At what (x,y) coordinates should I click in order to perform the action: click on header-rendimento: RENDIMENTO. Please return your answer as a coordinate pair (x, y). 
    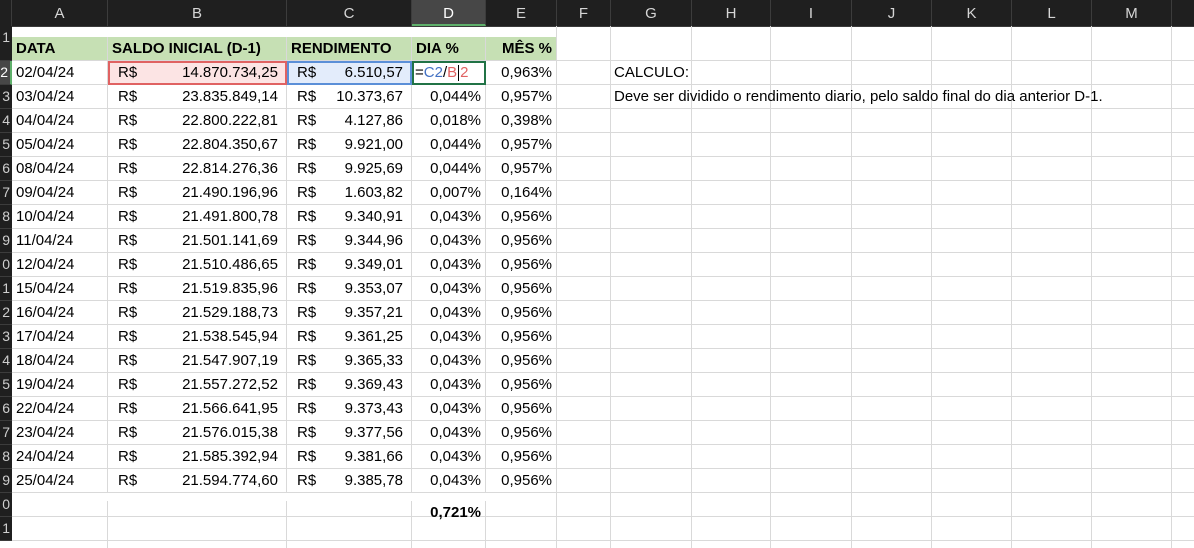
    Looking at the image, I should click on (349, 49).